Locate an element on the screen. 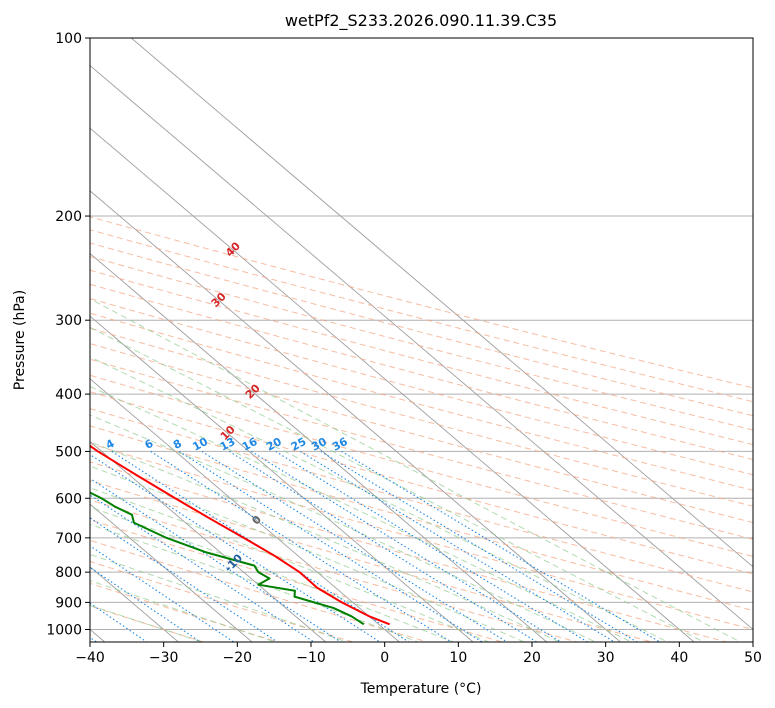  dewpoint-profile-line is located at coordinates (227, 558).